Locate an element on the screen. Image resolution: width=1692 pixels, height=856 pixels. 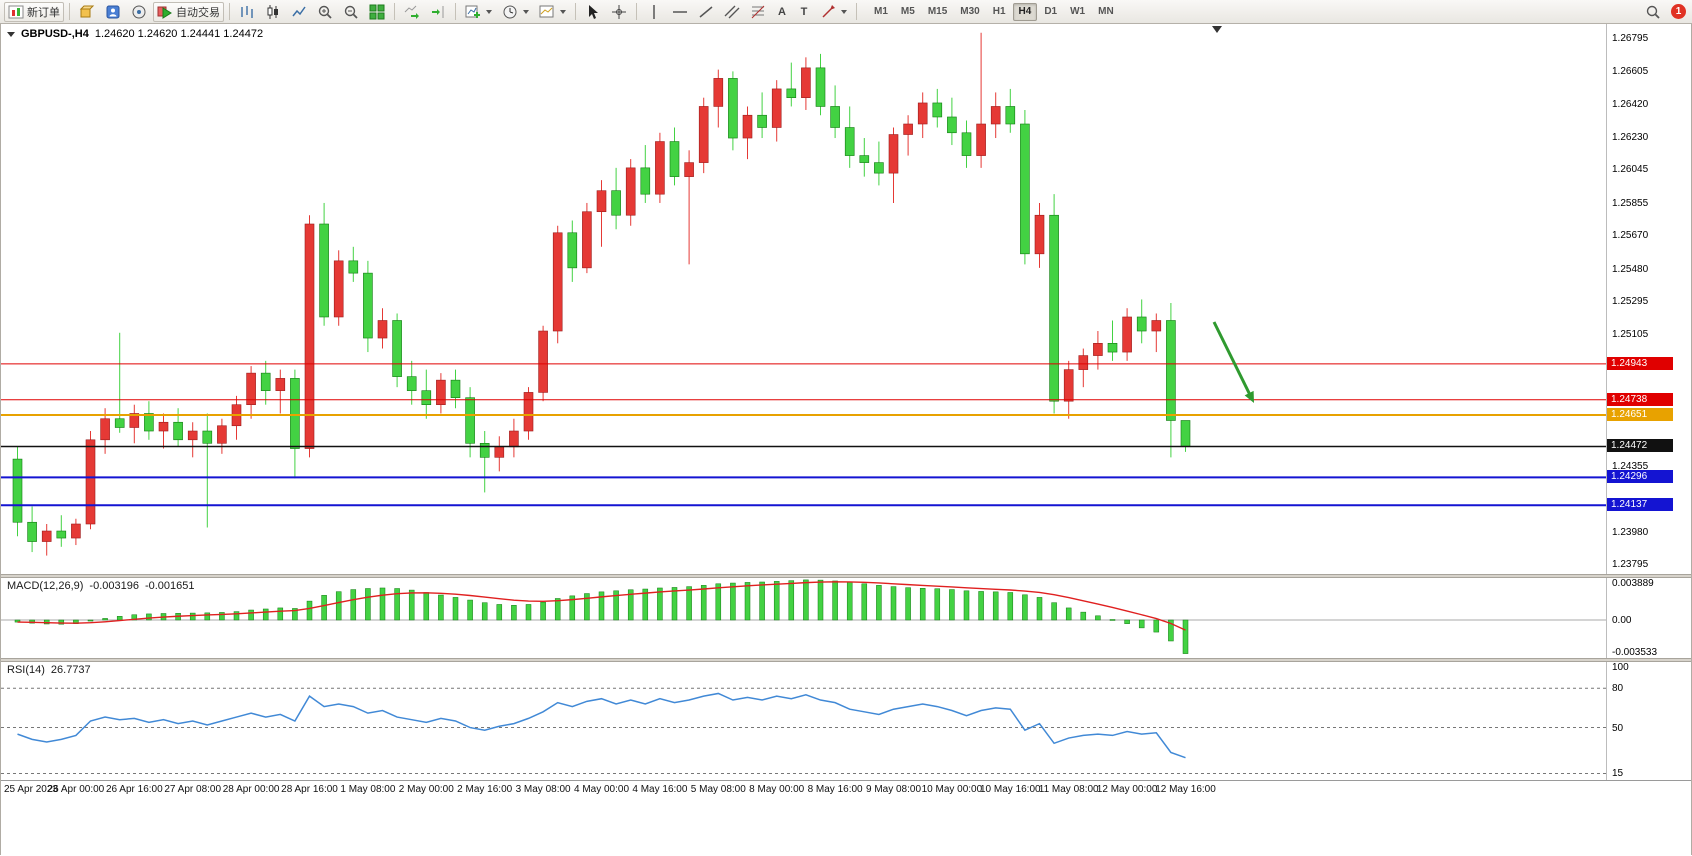
rsi-chart is located at coordinates (805, 721).